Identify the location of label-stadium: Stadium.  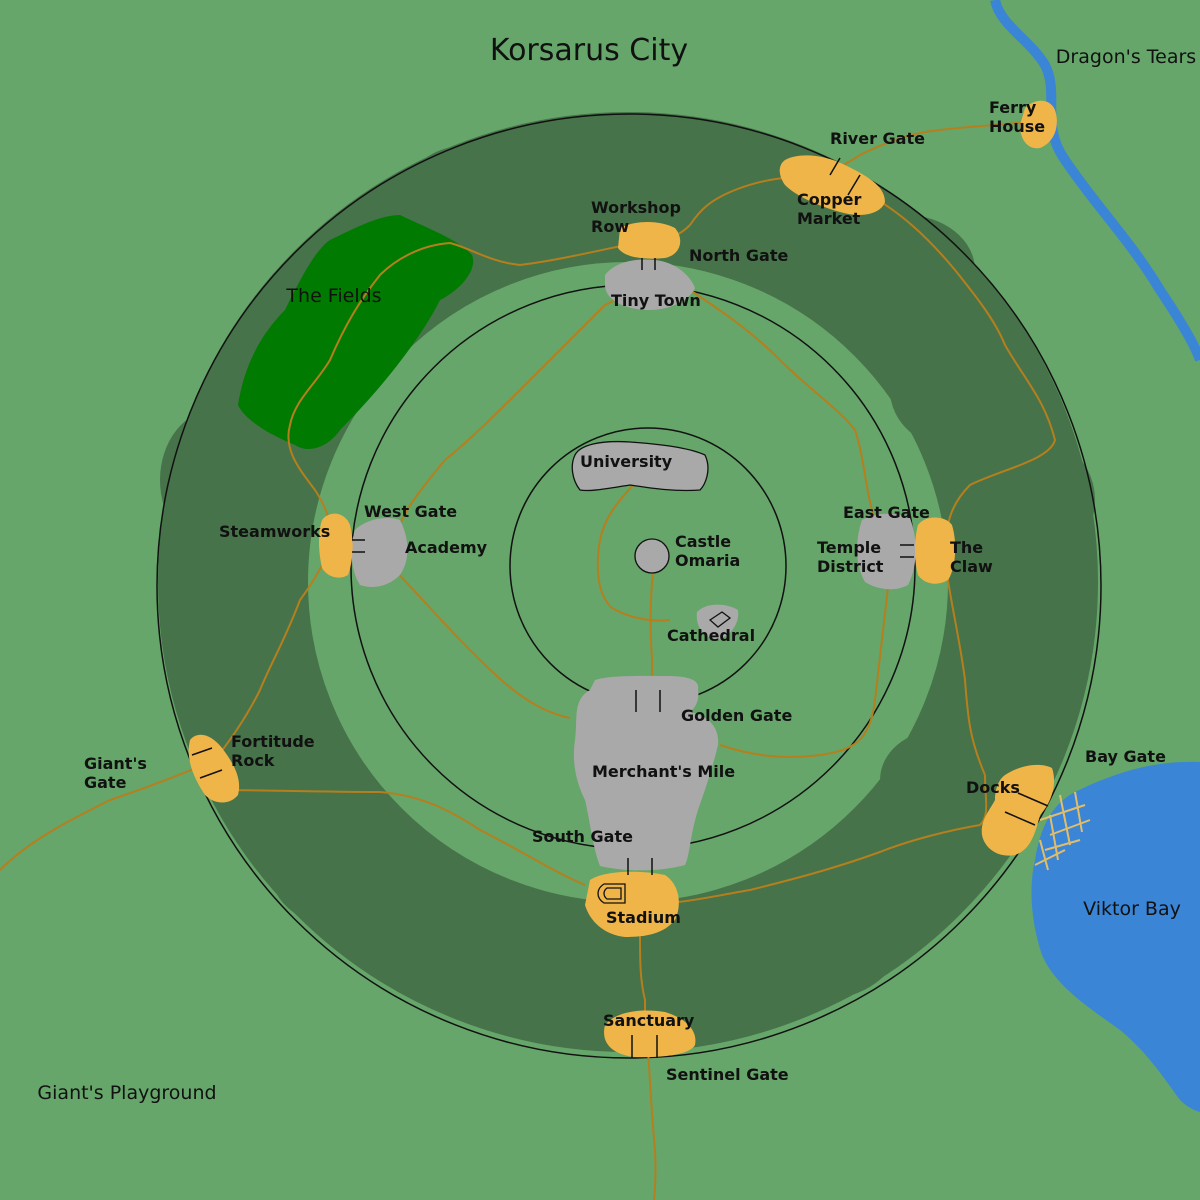
(643, 917).